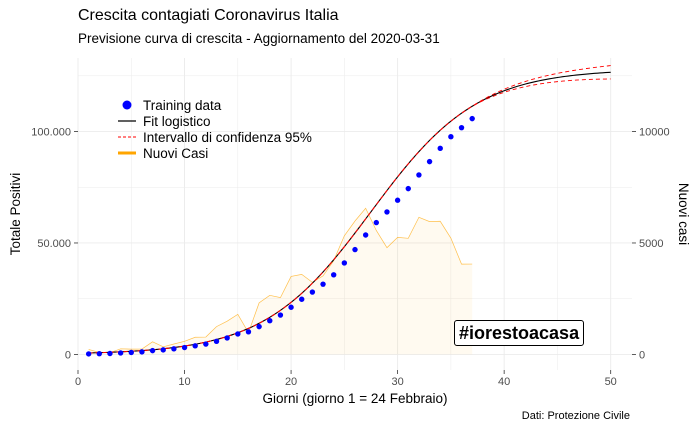 The width and height of the screenshot is (700, 432). I want to click on chart-caption: Dati: Protezione Civile, so click(575, 416).